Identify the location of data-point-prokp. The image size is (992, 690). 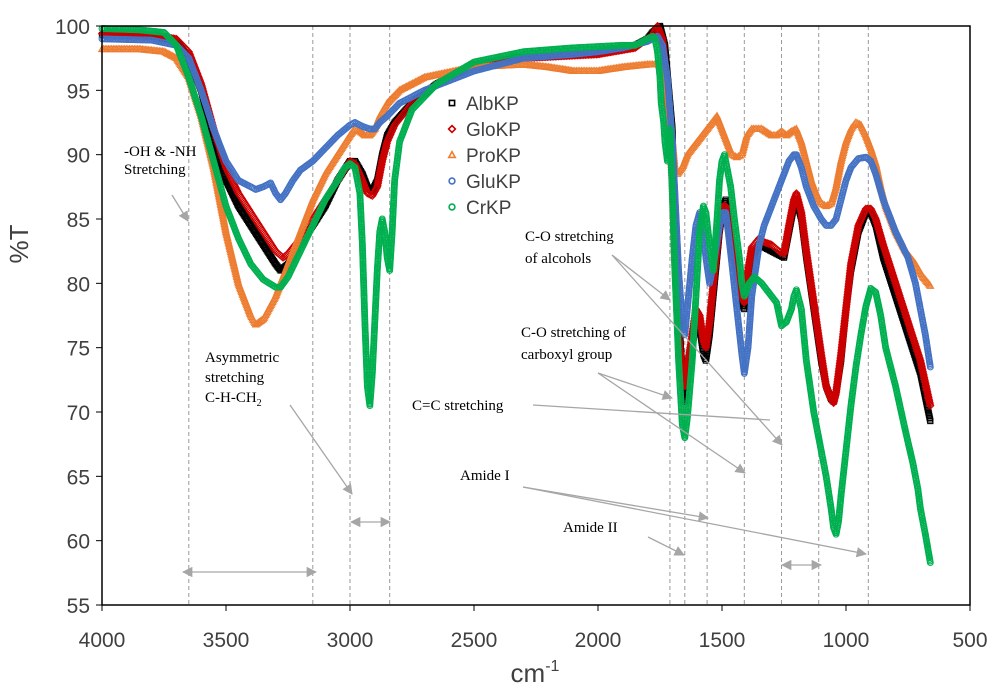
(262, 319).